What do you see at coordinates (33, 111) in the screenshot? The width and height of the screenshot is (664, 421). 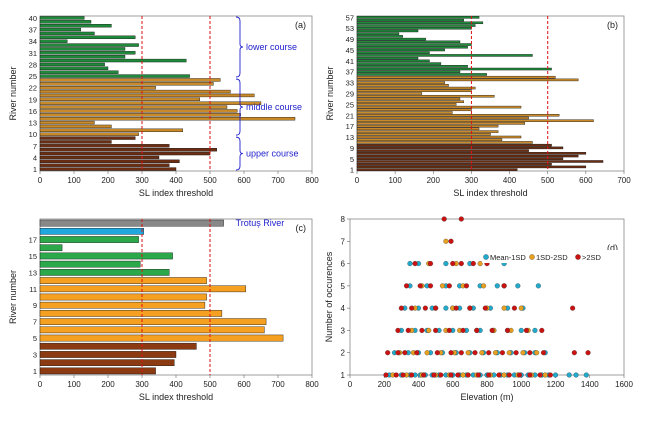 I see `y-tick-label: 16` at bounding box center [33, 111].